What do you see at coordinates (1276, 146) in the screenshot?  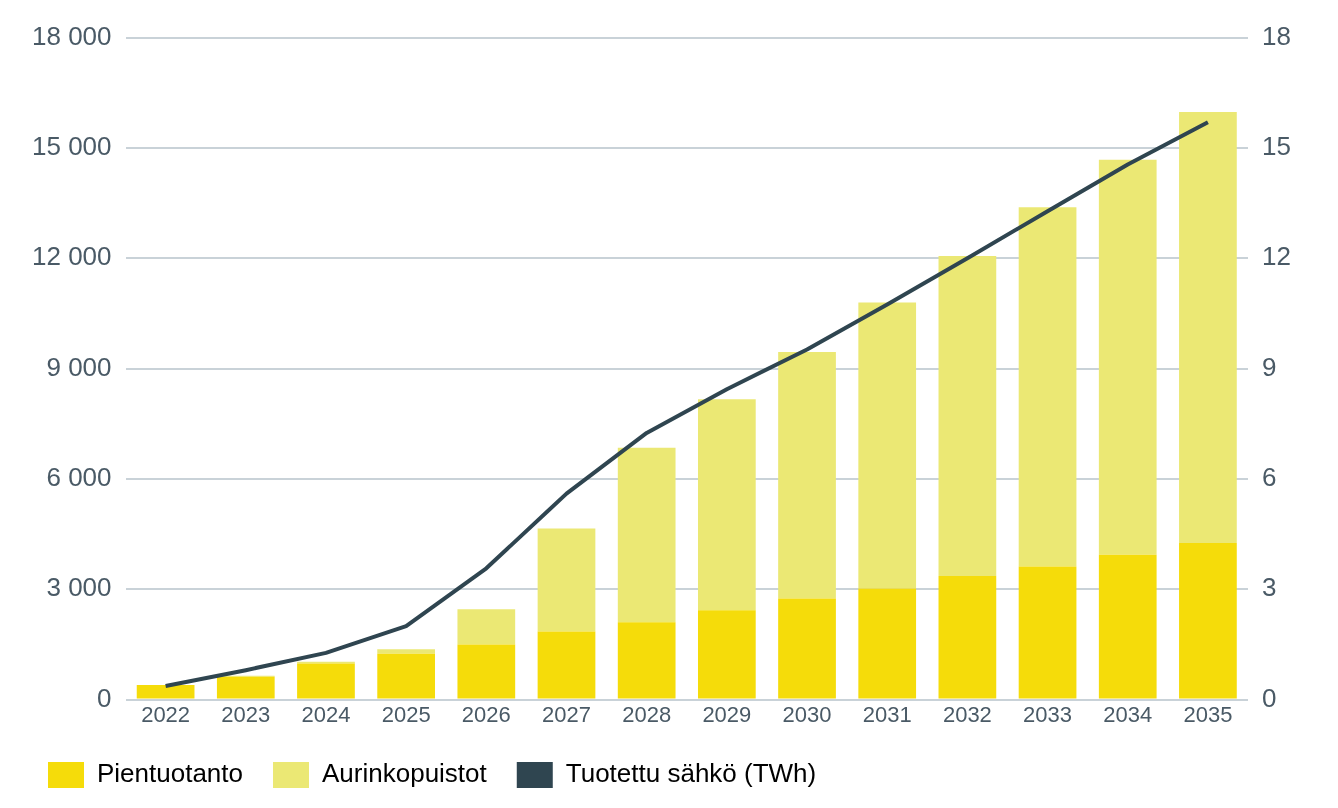 I see `y2-tick-label: 15` at bounding box center [1276, 146].